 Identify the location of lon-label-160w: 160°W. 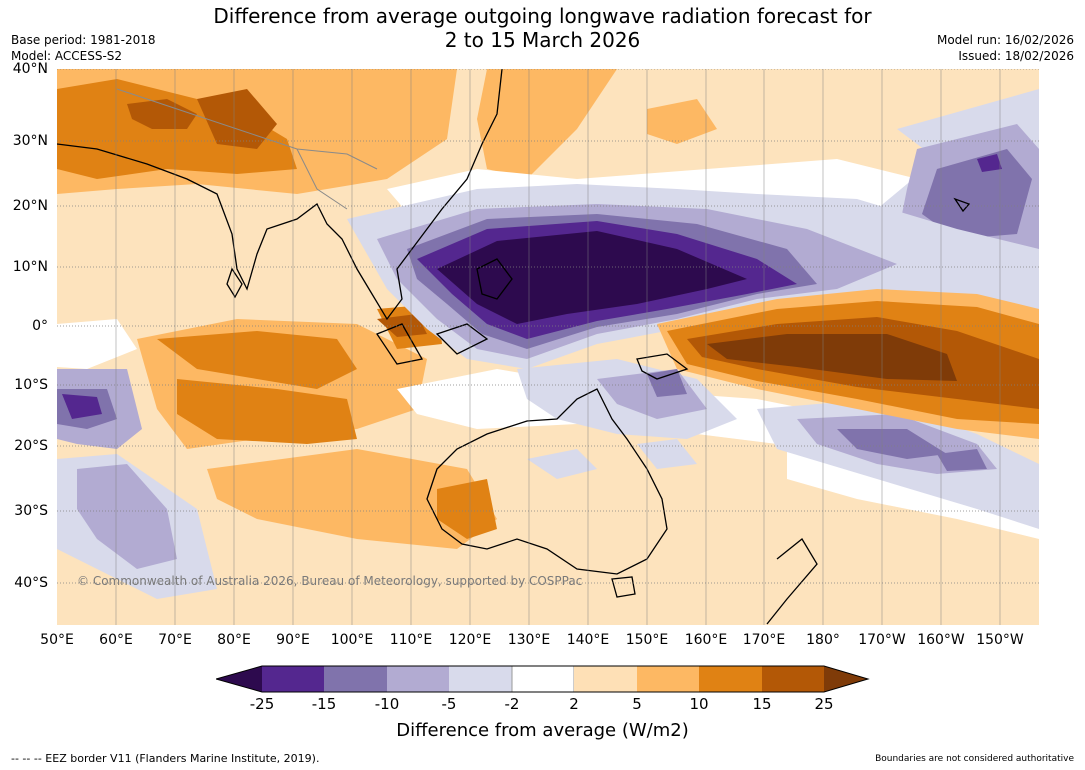
(941, 640).